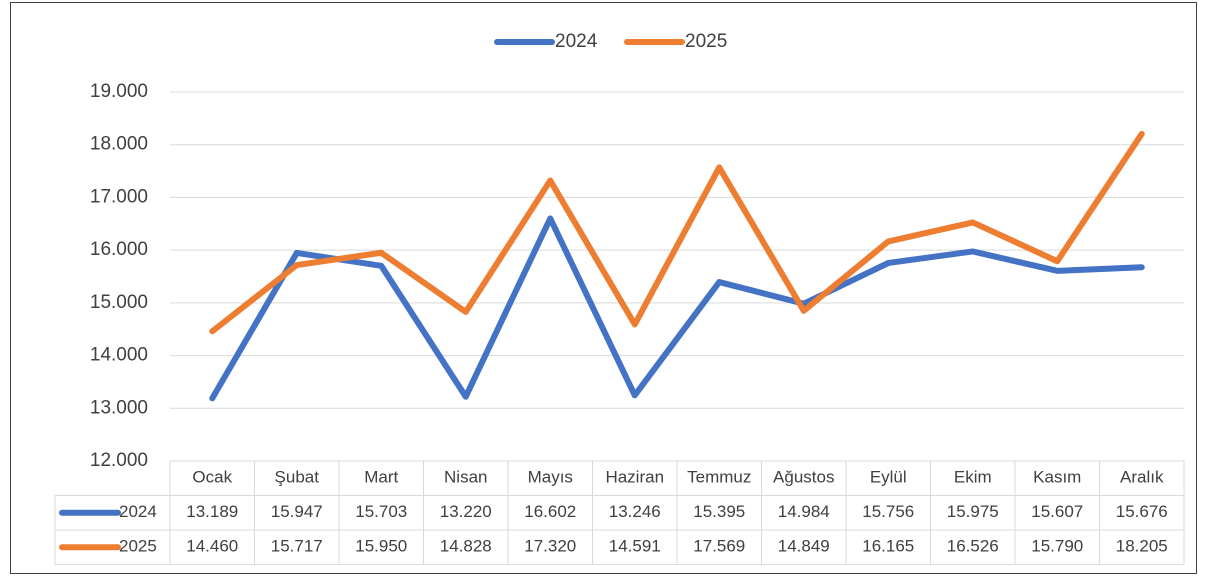 Image resolution: width=1210 pixels, height=584 pixels. Describe the element at coordinates (381, 477) in the screenshot. I see `x-tick-label: Mart` at that location.